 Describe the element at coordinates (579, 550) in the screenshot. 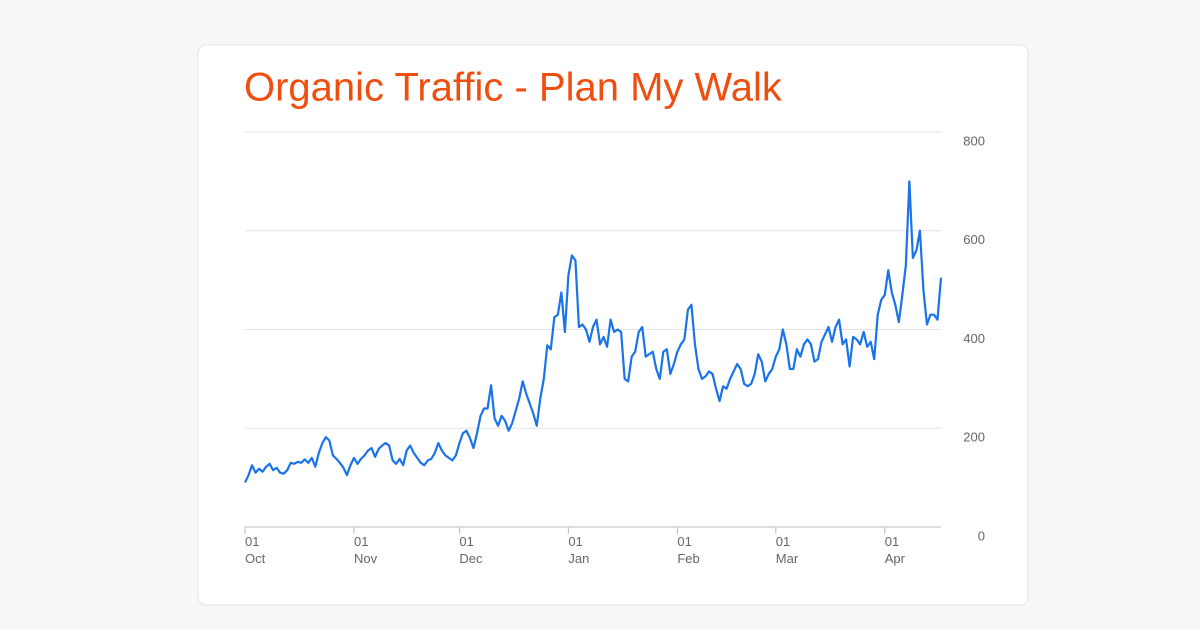

I see `x-tick-label: 01 Jan` at that location.